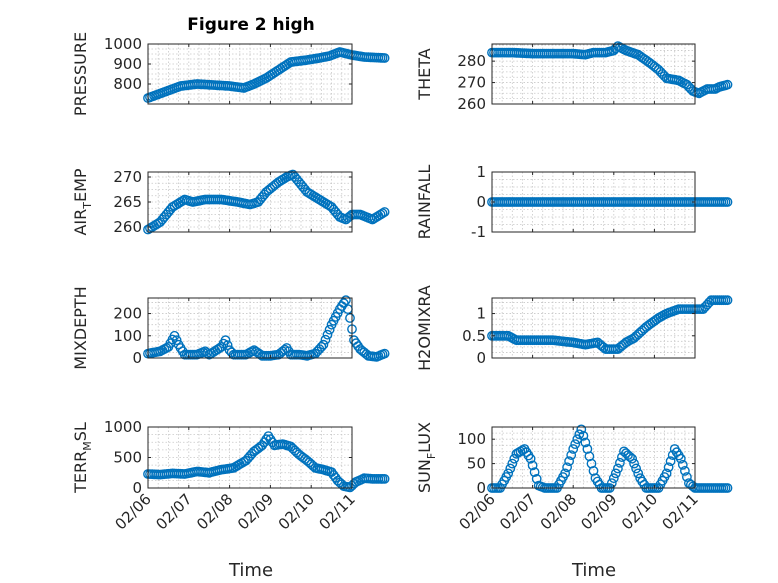 The height and width of the screenshot is (583, 778). Describe the element at coordinates (424, 202) in the screenshot. I see `y-axis-label: RAINFALL` at that location.